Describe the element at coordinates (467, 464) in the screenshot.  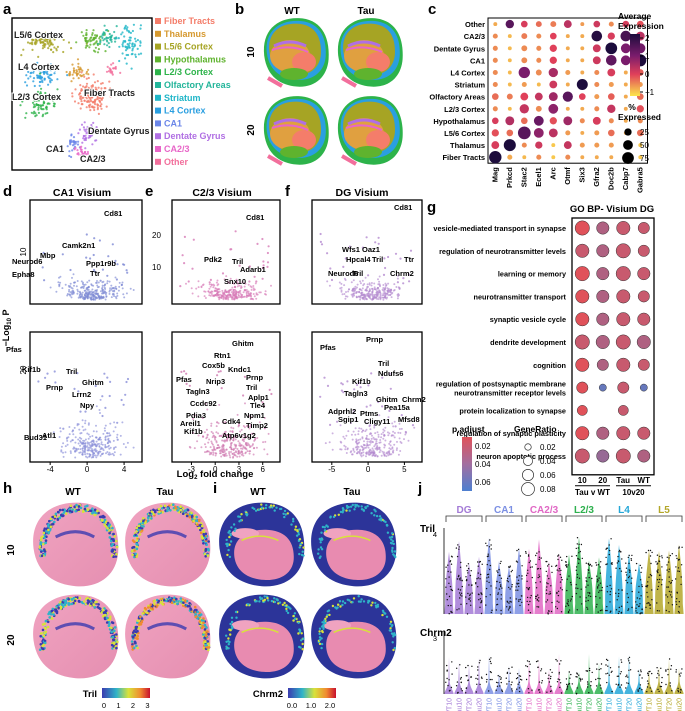
I see `padj-colorbar` at that location.